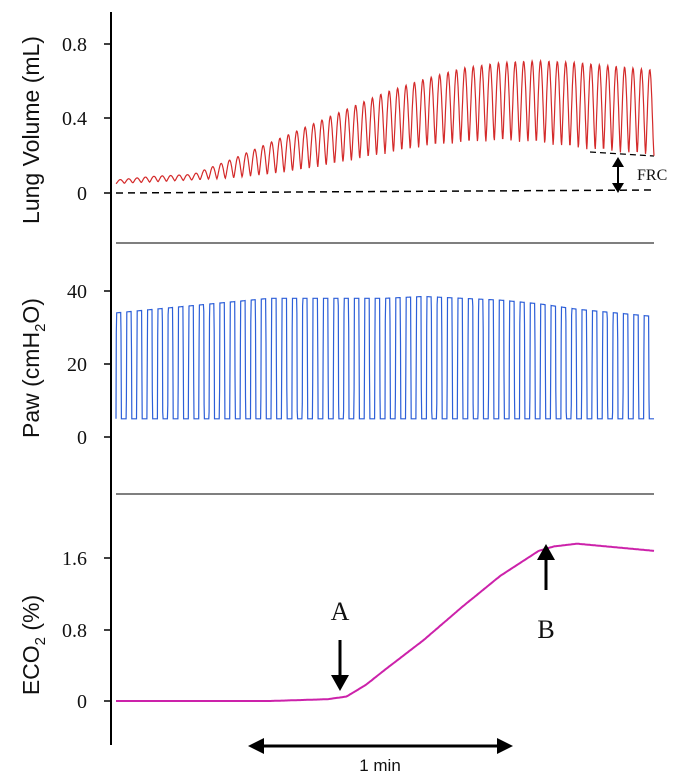 The image size is (681, 775). Describe the element at coordinates (384, 357) in the screenshot. I see `paw-series` at that location.